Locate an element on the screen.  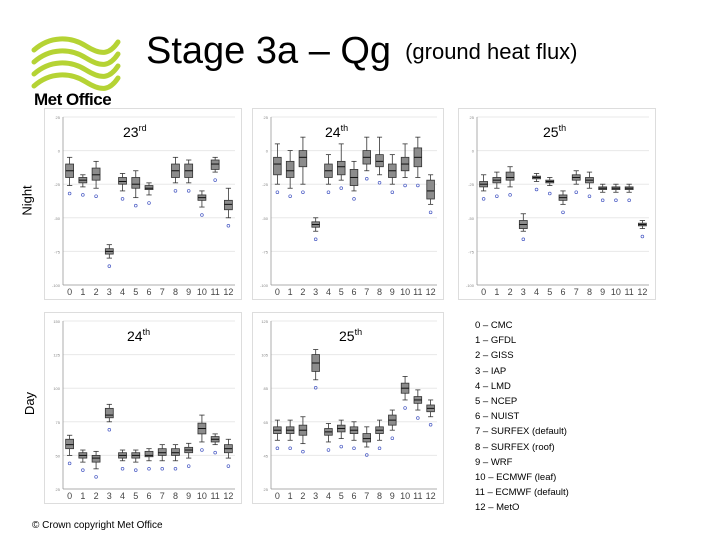
legend-item: 7 – SURFEX (default) is located at coordinates (521, 432).